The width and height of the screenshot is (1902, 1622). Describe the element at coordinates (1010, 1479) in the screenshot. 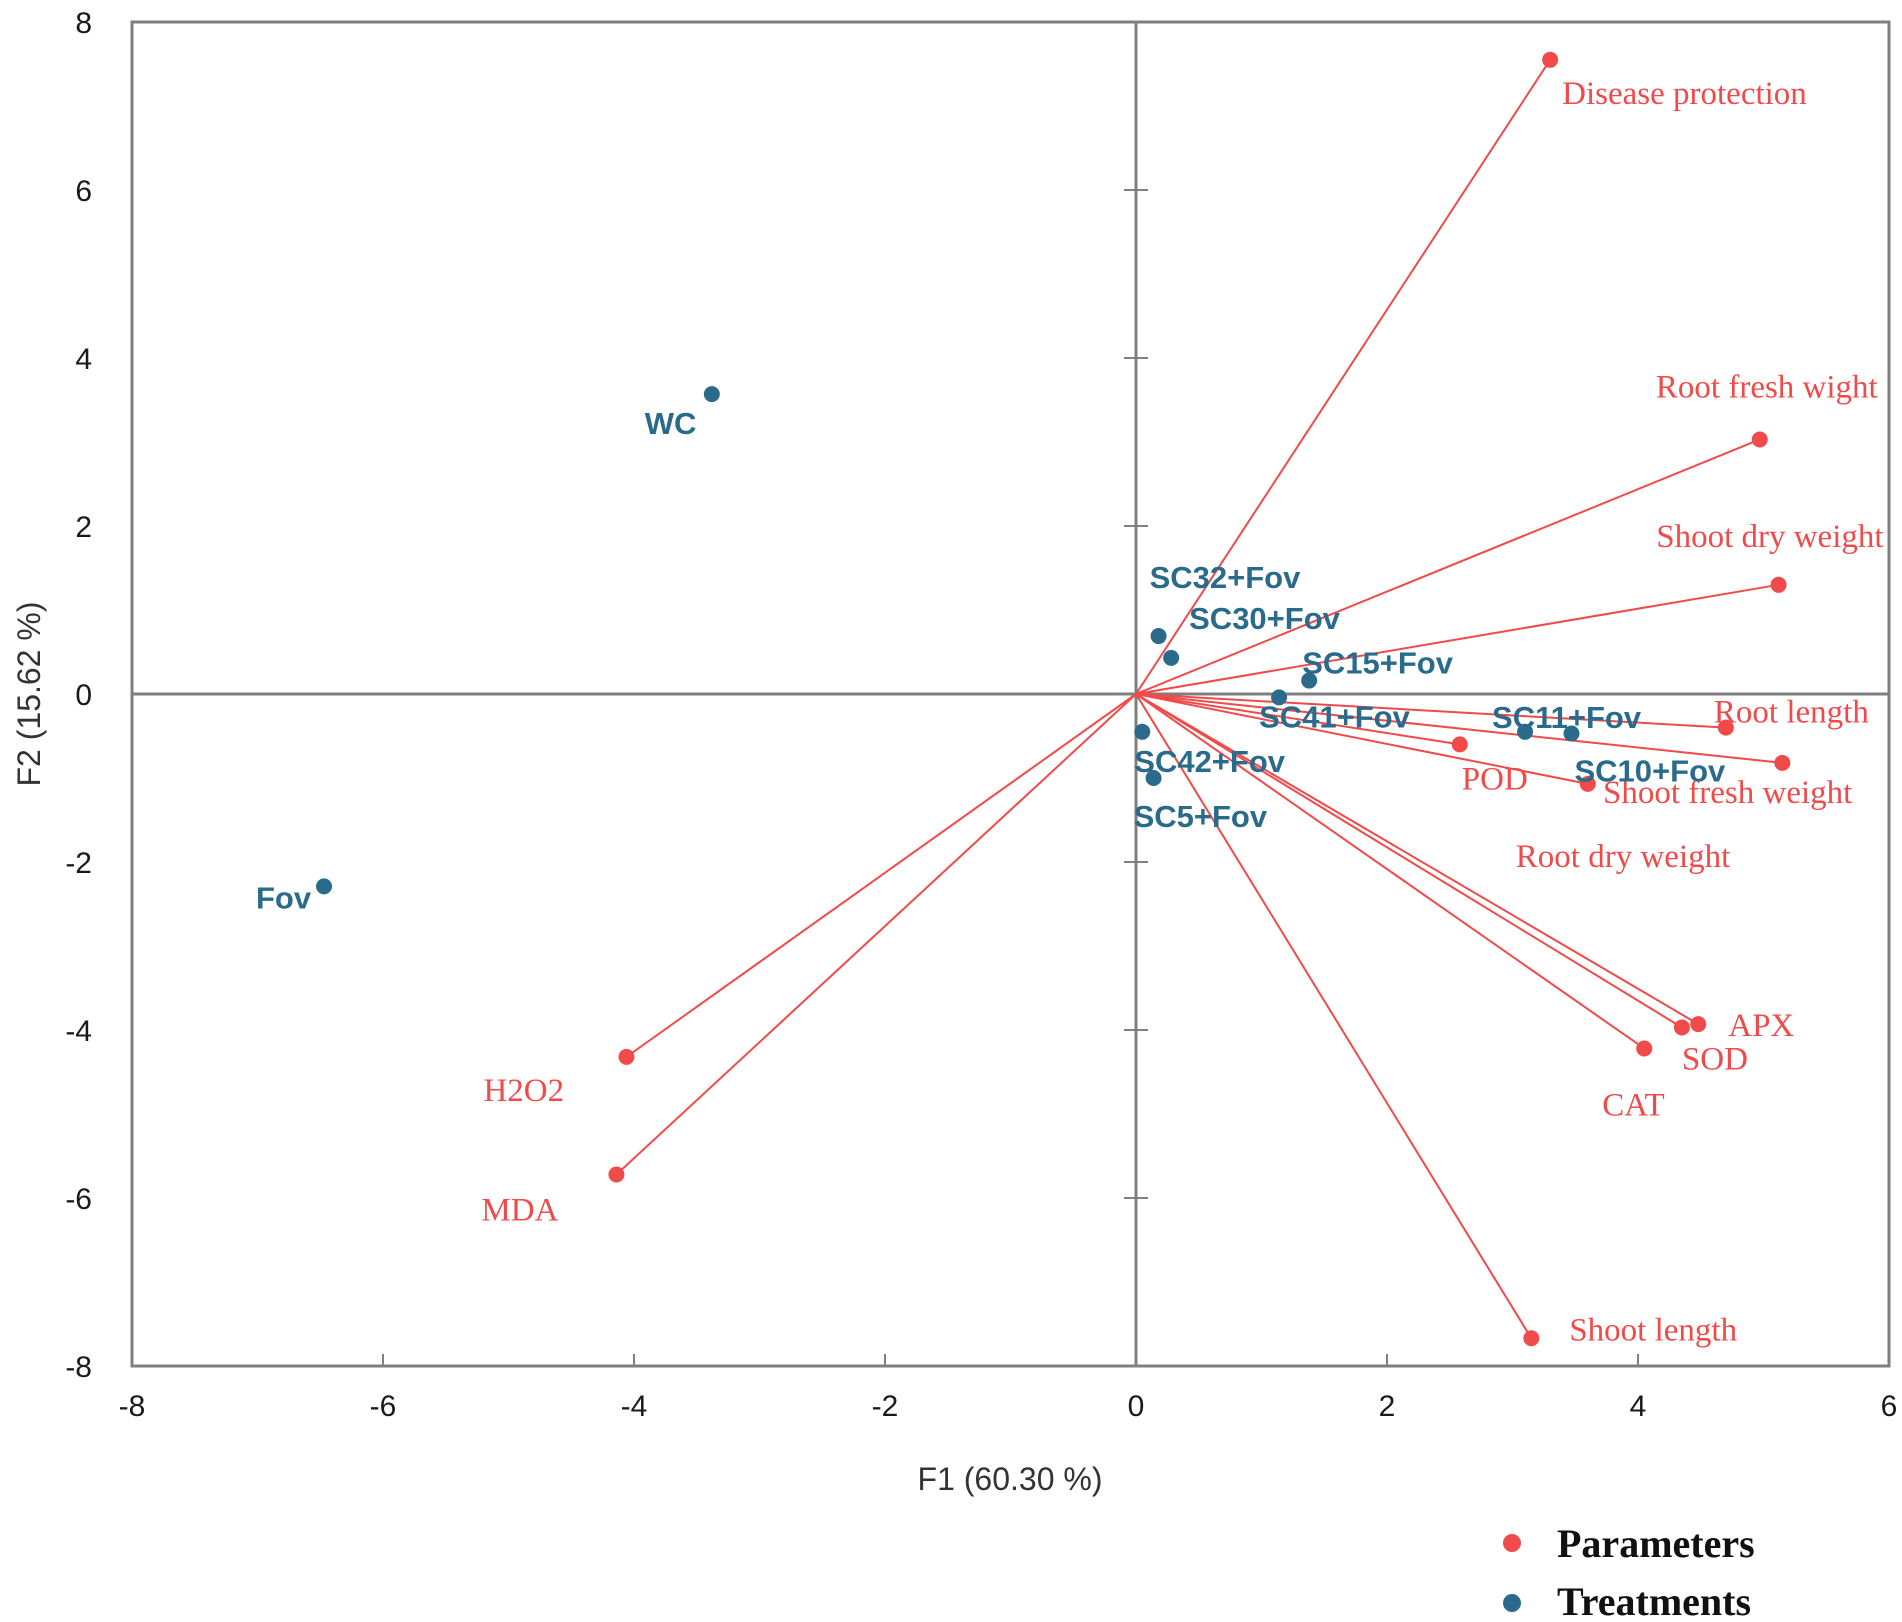

I see `x-axis-title: F1 (60.30 %)` at that location.